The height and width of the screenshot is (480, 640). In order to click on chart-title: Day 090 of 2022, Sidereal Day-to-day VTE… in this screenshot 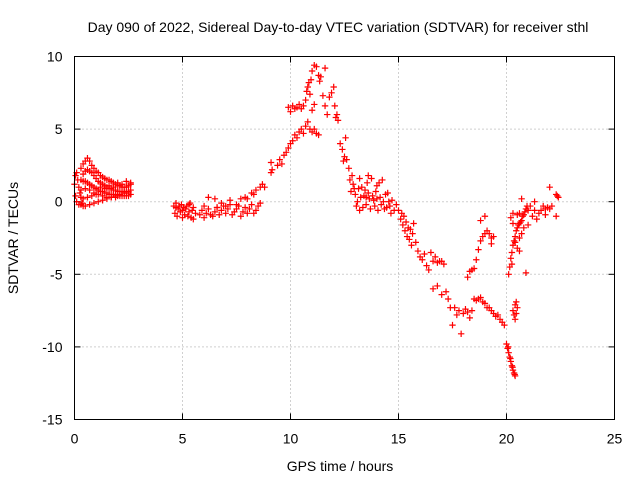, I will do `click(338, 27)`.